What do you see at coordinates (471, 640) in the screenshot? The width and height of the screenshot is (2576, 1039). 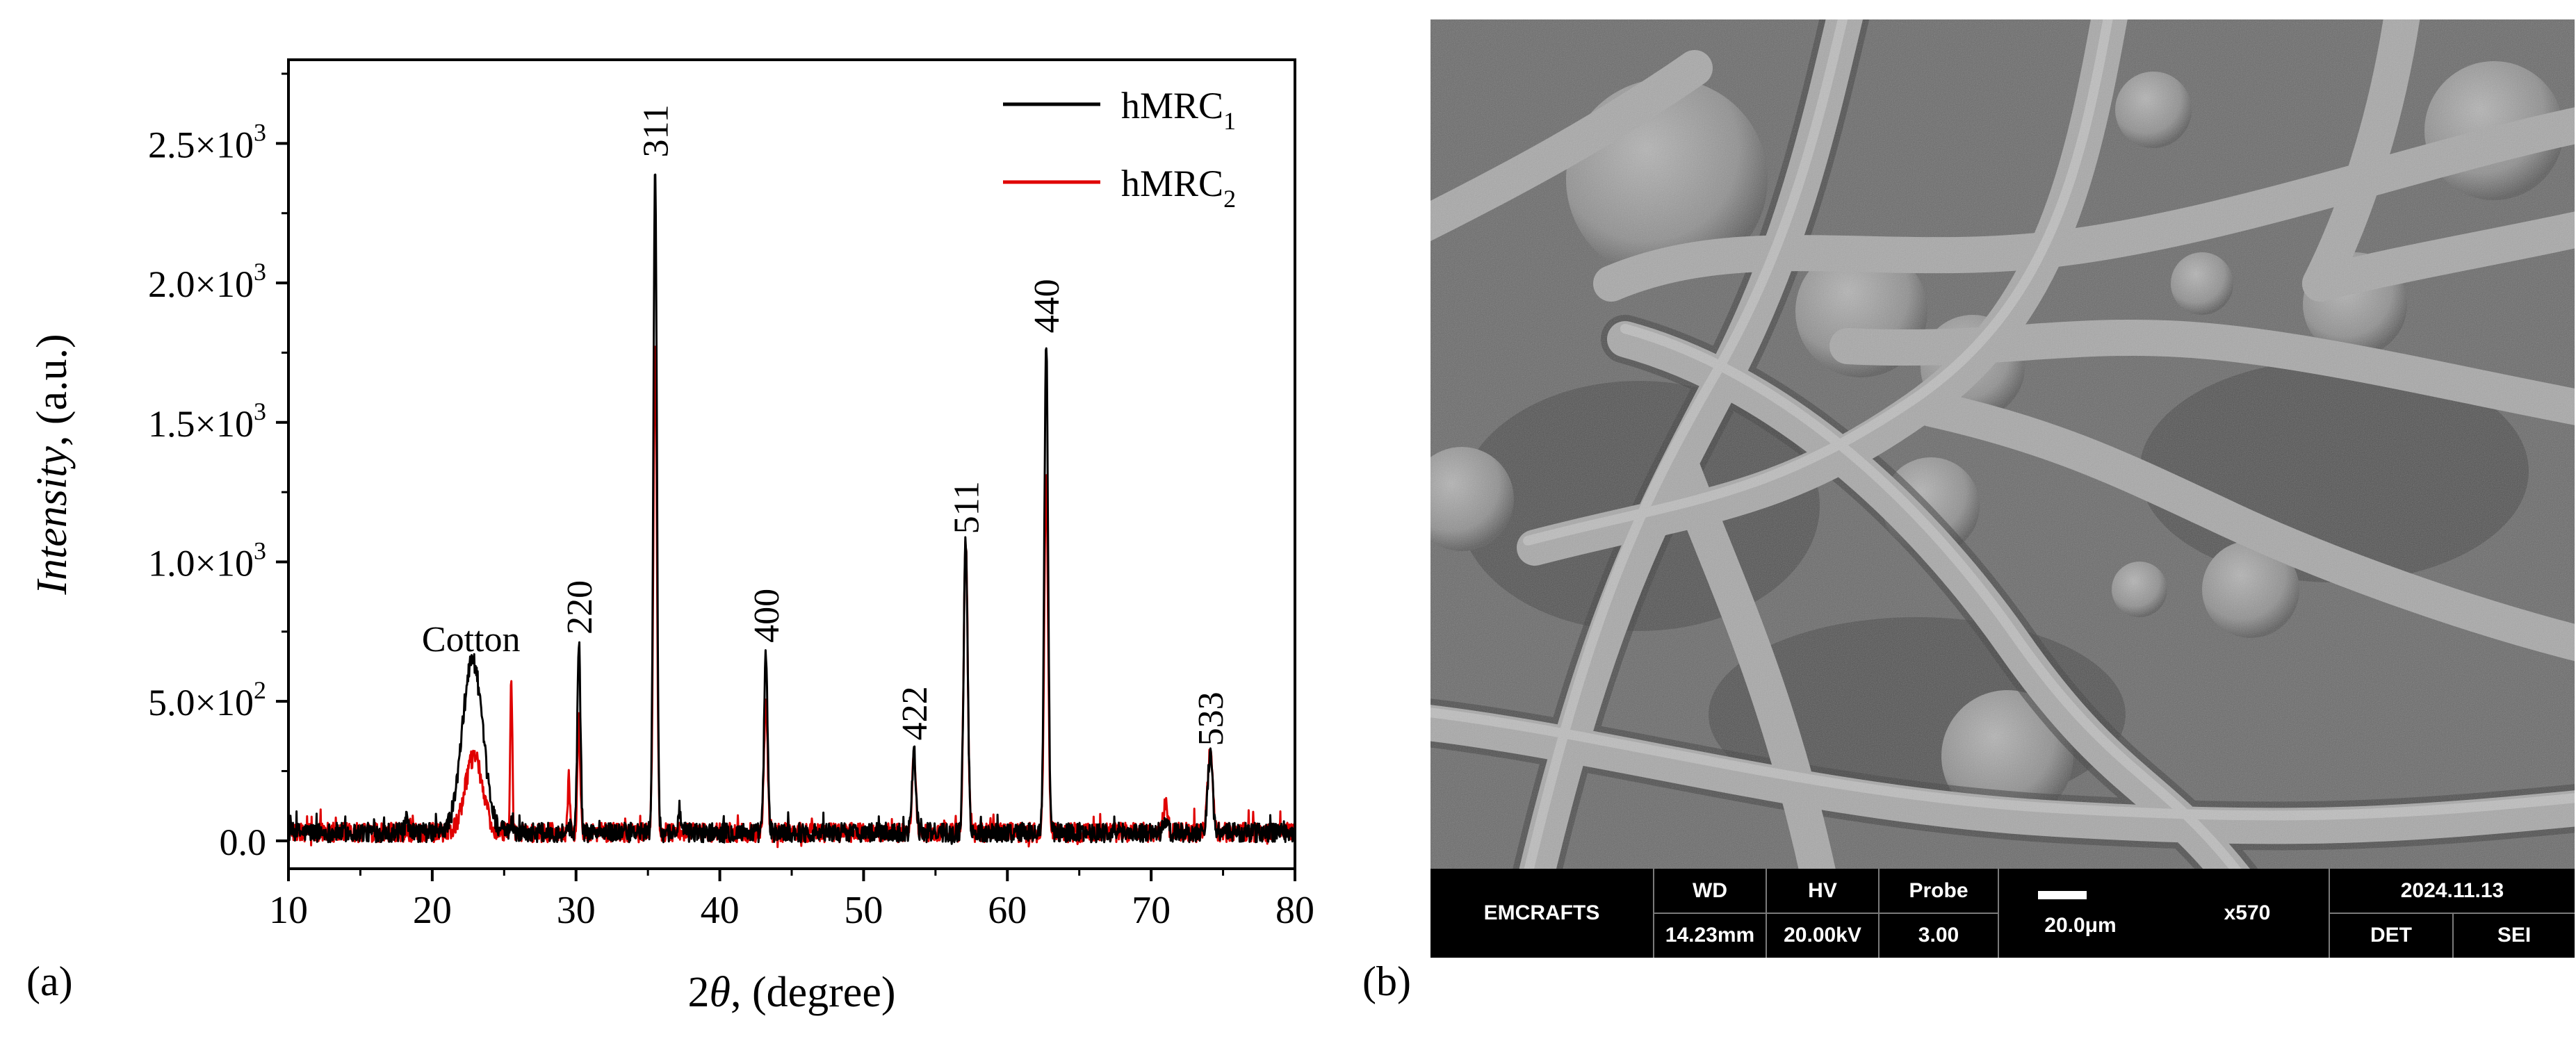 I see `peak-label: Cotton` at bounding box center [471, 640].